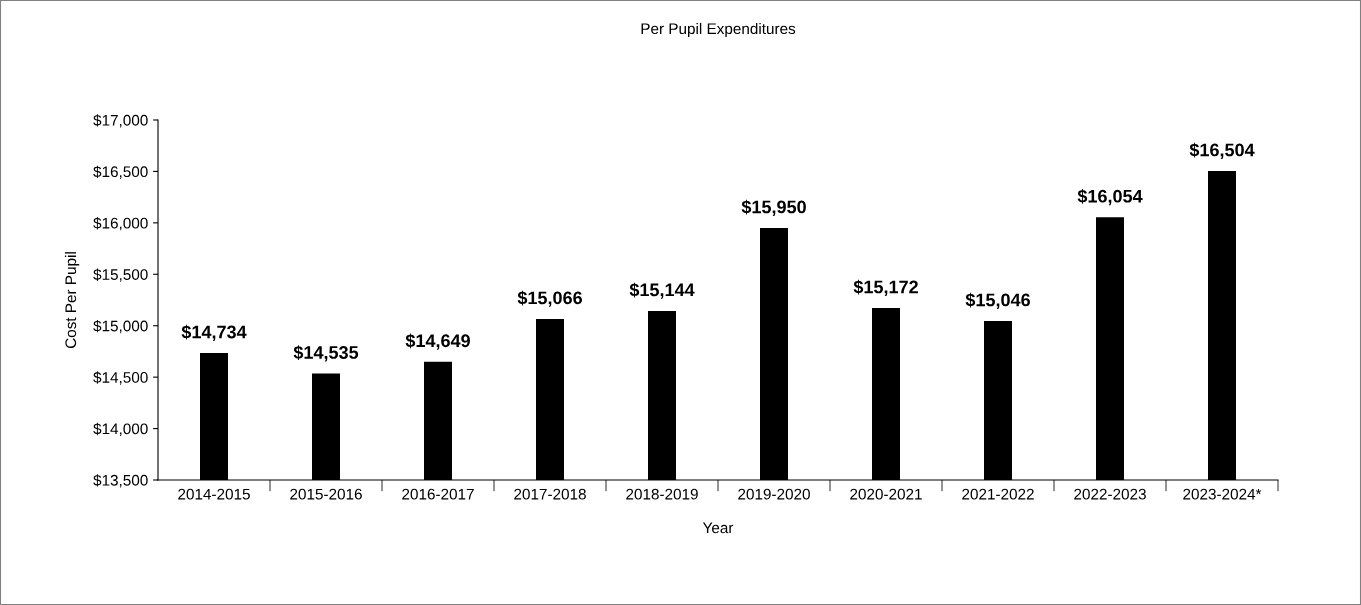 Image resolution: width=1361 pixels, height=605 pixels. Describe the element at coordinates (438, 494) in the screenshot. I see `x-tick-label: 2016-2017` at that location.